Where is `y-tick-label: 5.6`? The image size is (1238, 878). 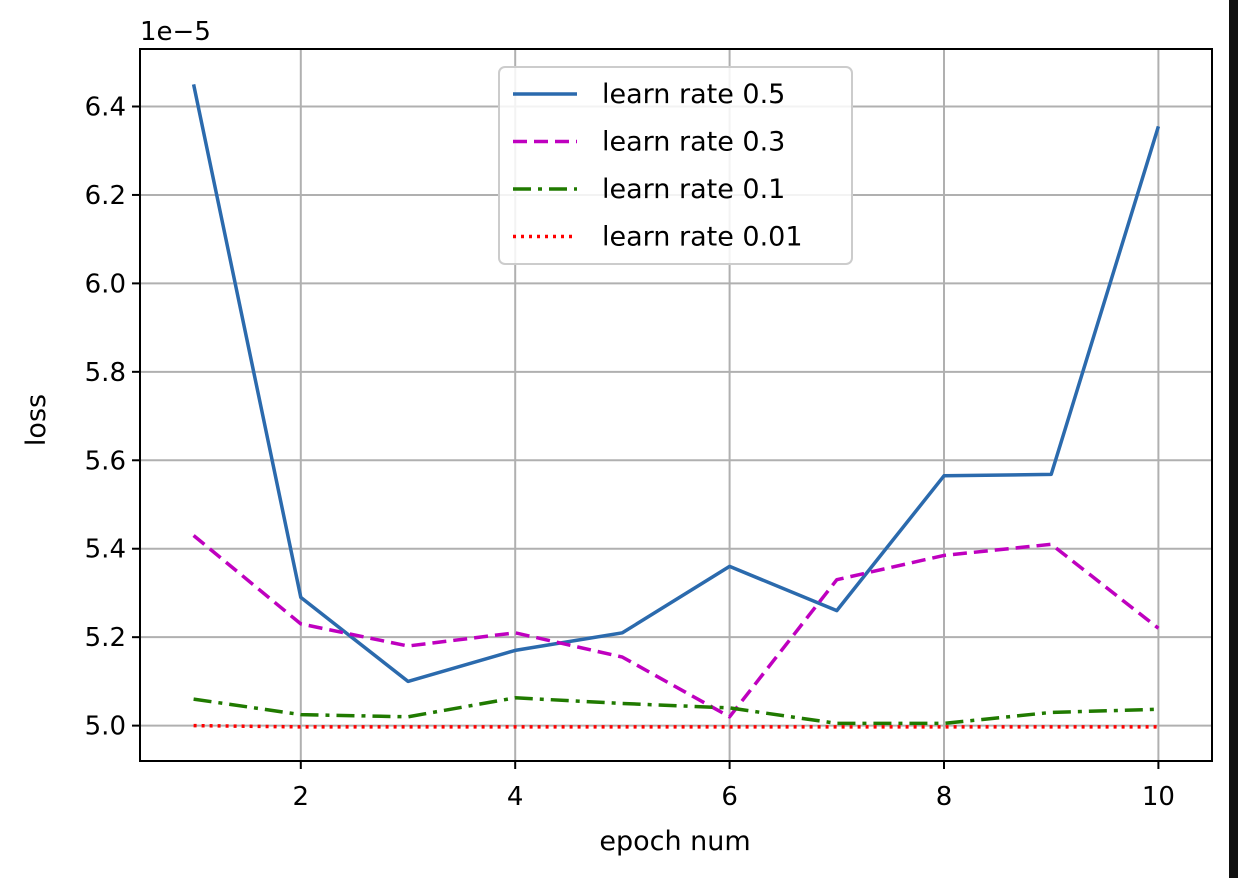
y-tick-label: 5.6 is located at coordinates (105, 461).